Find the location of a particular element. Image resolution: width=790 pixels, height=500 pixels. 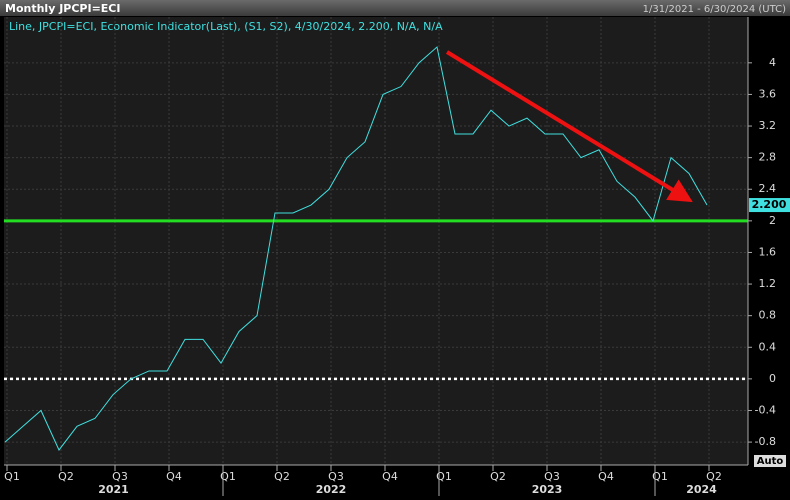

y-tick-label: 4 is located at coordinates (772, 62).